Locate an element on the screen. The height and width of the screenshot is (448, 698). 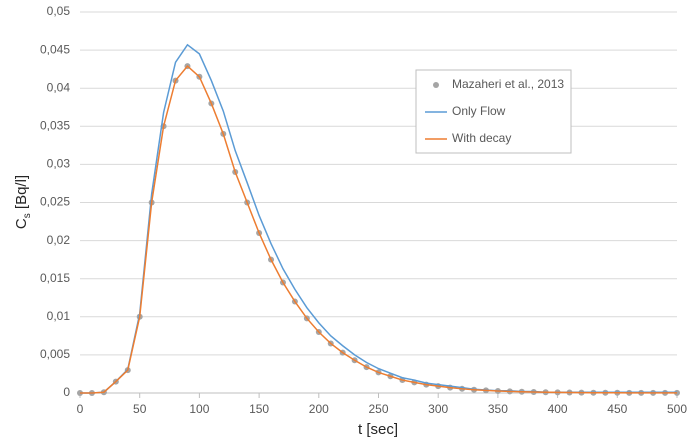
x-tick-label: 150 is located at coordinates (259, 409).